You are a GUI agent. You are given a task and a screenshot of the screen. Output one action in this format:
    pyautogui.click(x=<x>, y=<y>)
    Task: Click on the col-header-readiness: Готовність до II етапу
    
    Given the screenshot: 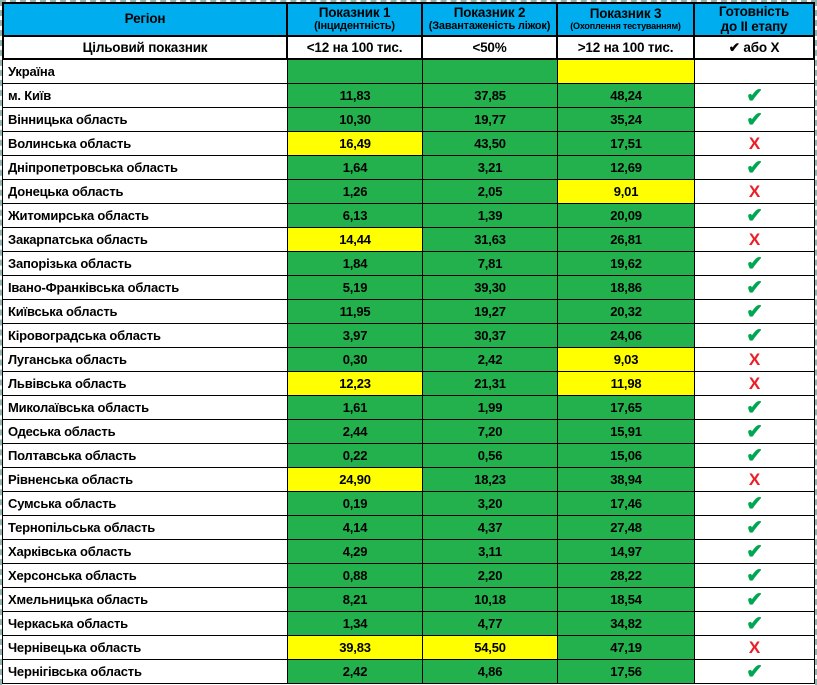 What is the action you would take?
    pyautogui.click(x=755, y=19)
    